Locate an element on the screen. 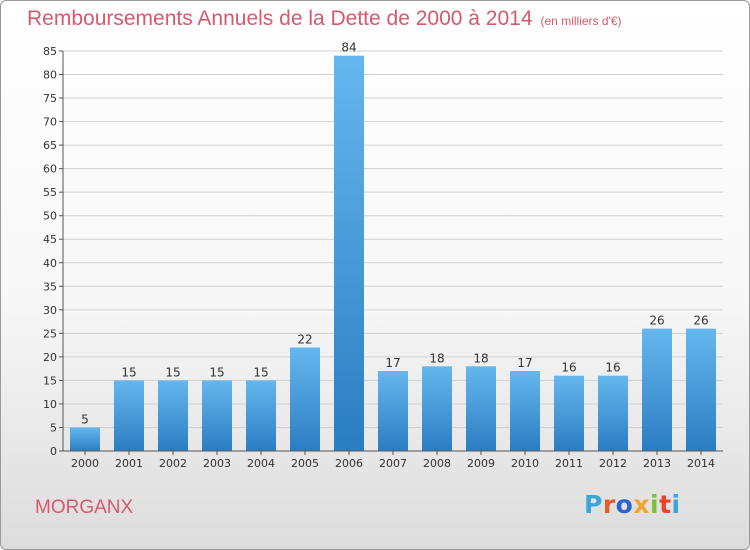 Image resolution: width=750 pixels, height=550 pixels. chart-subtitle: (en milliers d'€) is located at coordinates (581, 21).